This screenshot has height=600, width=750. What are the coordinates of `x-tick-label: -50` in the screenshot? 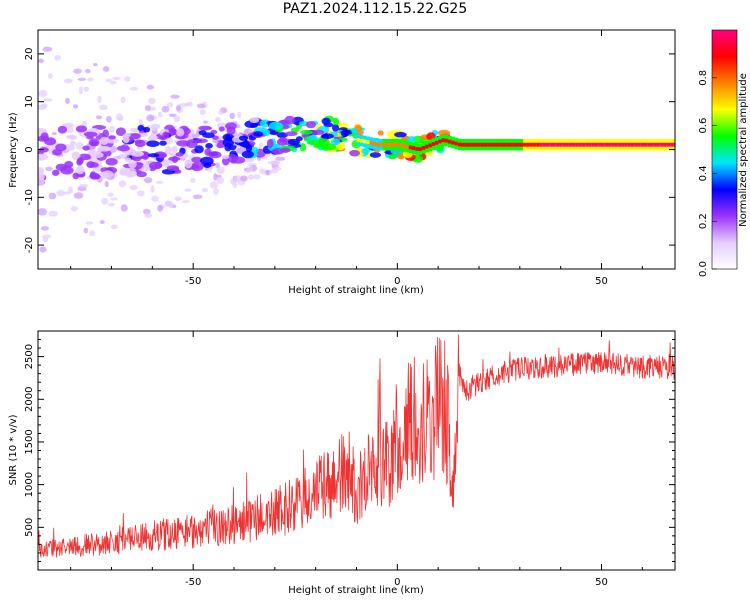 It's located at (193, 582).